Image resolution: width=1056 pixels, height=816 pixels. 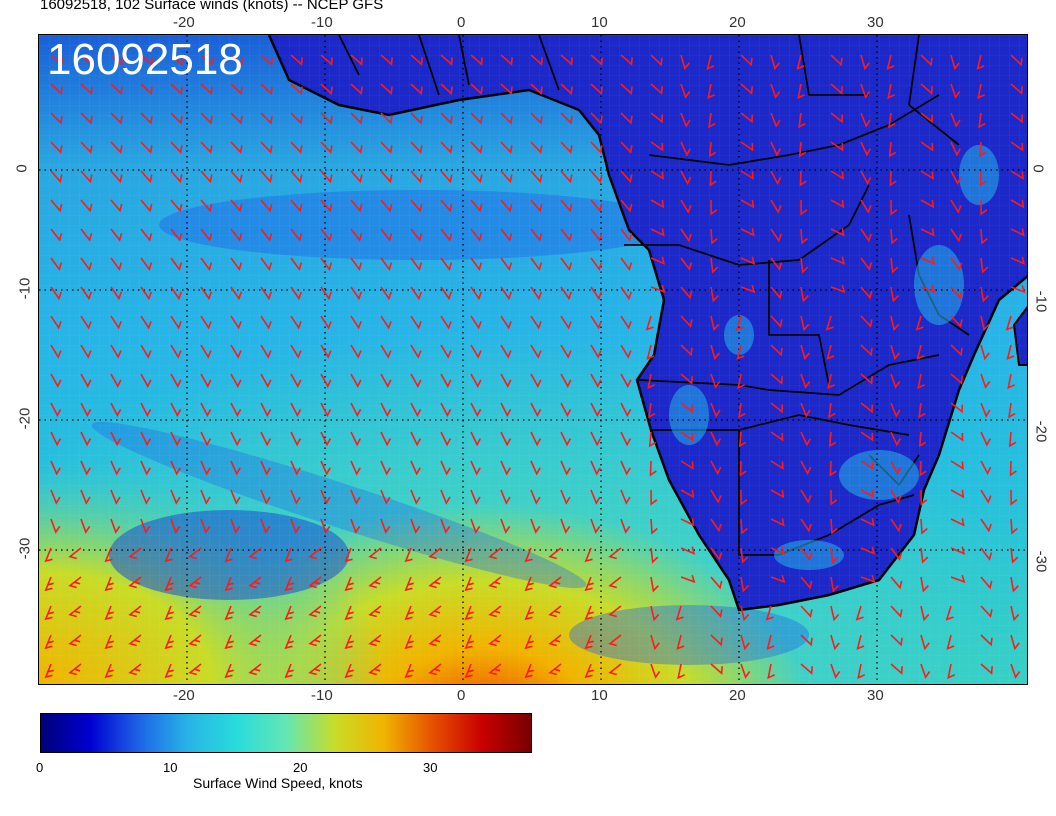 I want to click on lon-tick-top: 20, so click(x=737, y=22).